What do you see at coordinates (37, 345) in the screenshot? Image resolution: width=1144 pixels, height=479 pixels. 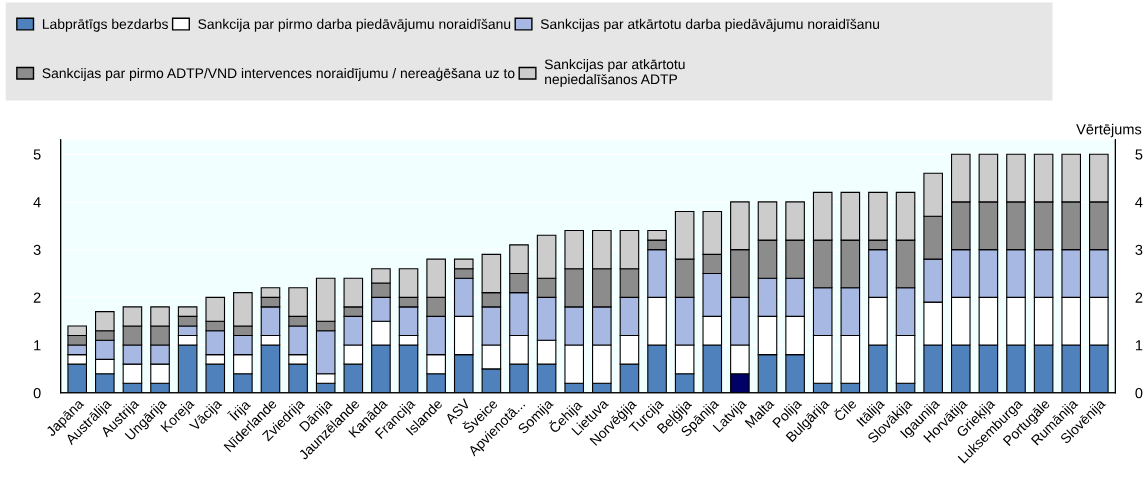 I see `y-tick-label: 1` at bounding box center [37, 345].